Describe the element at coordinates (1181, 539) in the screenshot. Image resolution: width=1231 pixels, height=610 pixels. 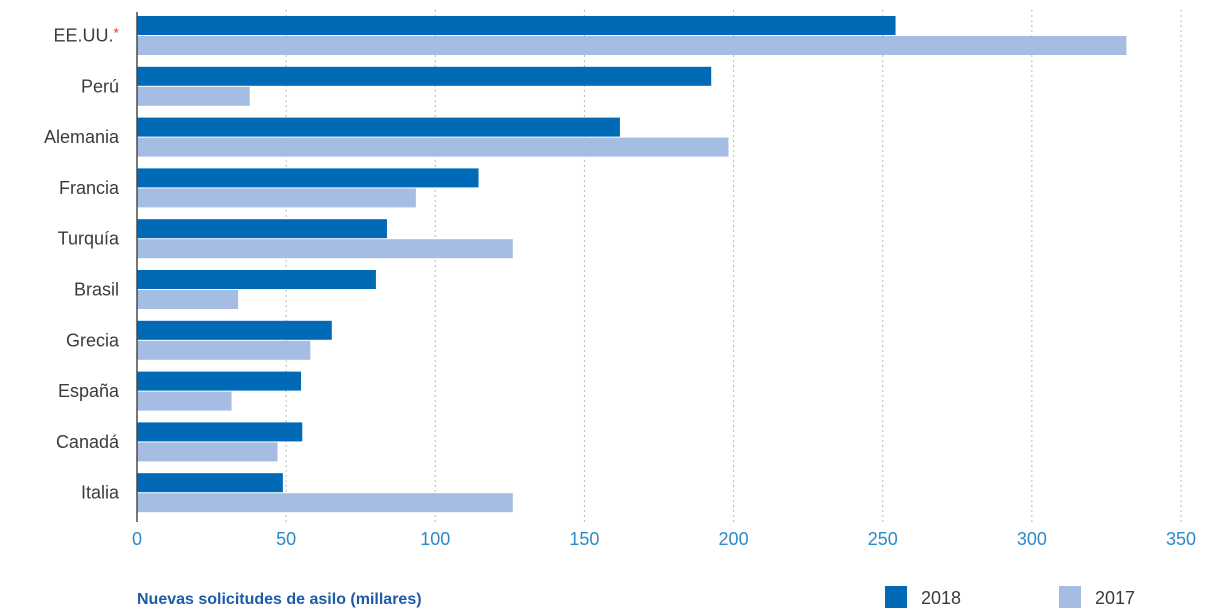
I see `x-tick-label: 350` at that location.